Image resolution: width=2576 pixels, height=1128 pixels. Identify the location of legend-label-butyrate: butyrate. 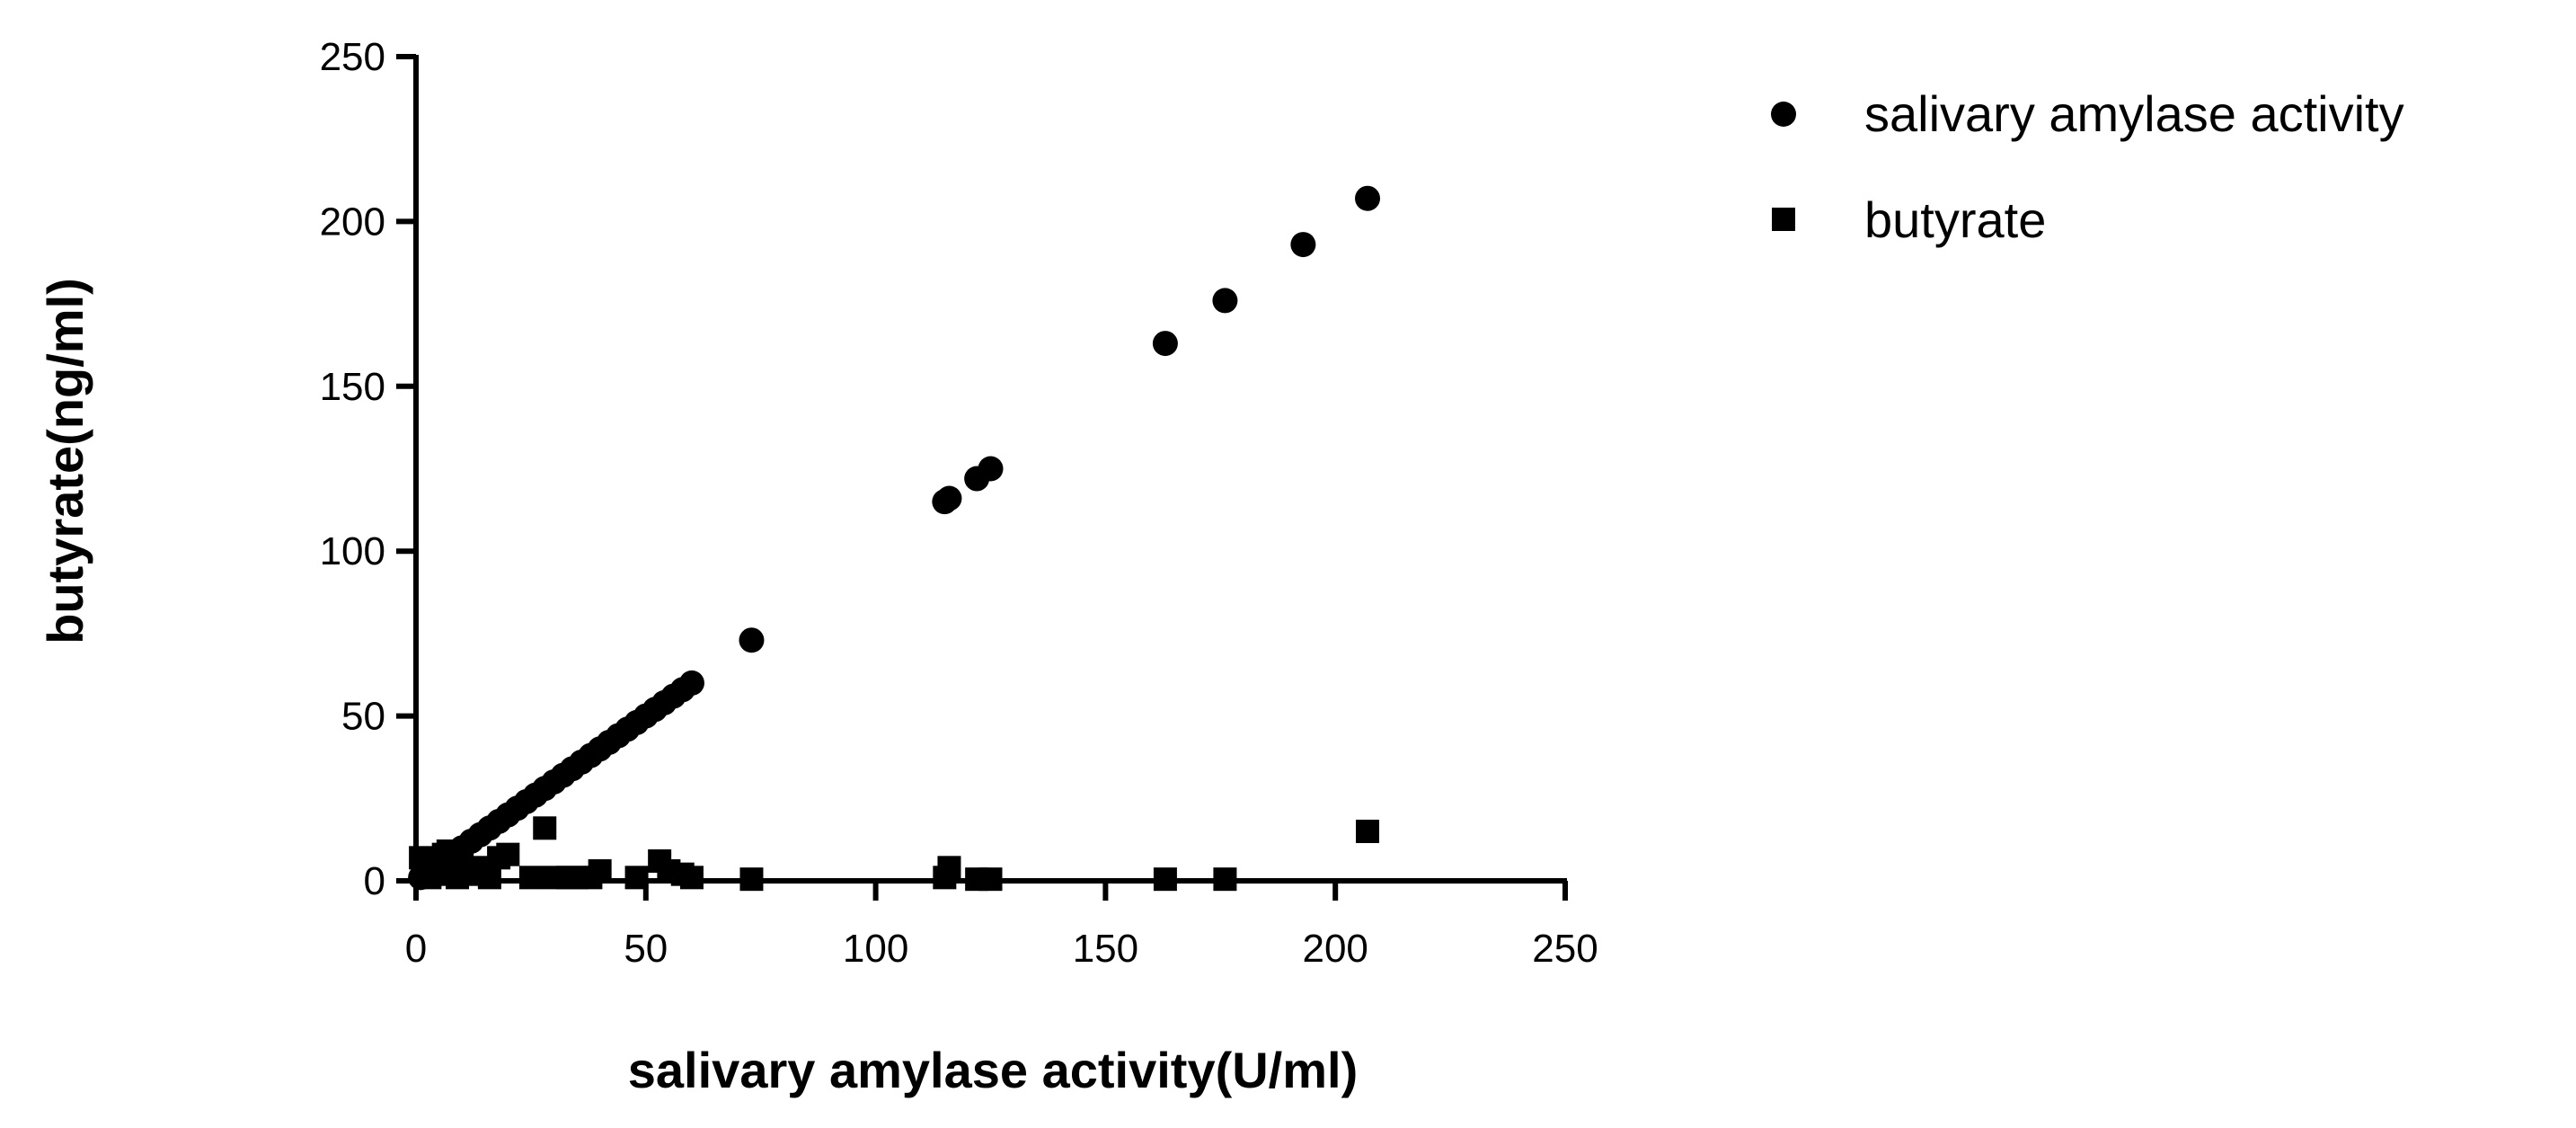
(1955, 219).